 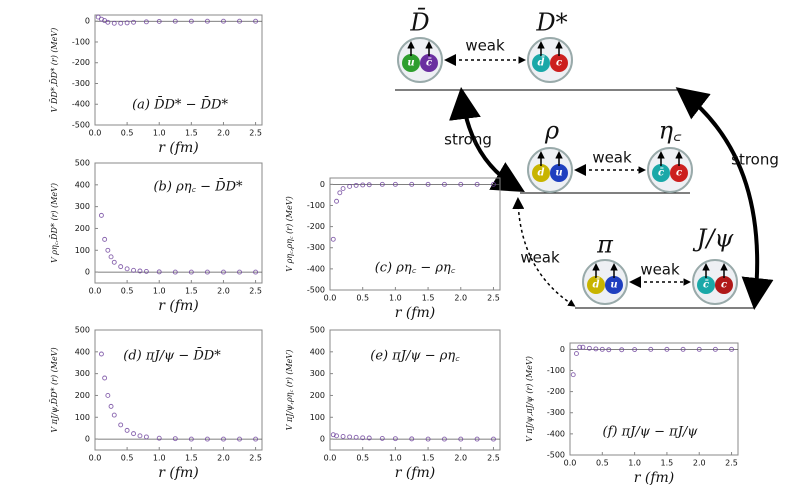 What do you see at coordinates (706, 285) in the screenshot?
I see `quark-label: c̄` at bounding box center [706, 285].